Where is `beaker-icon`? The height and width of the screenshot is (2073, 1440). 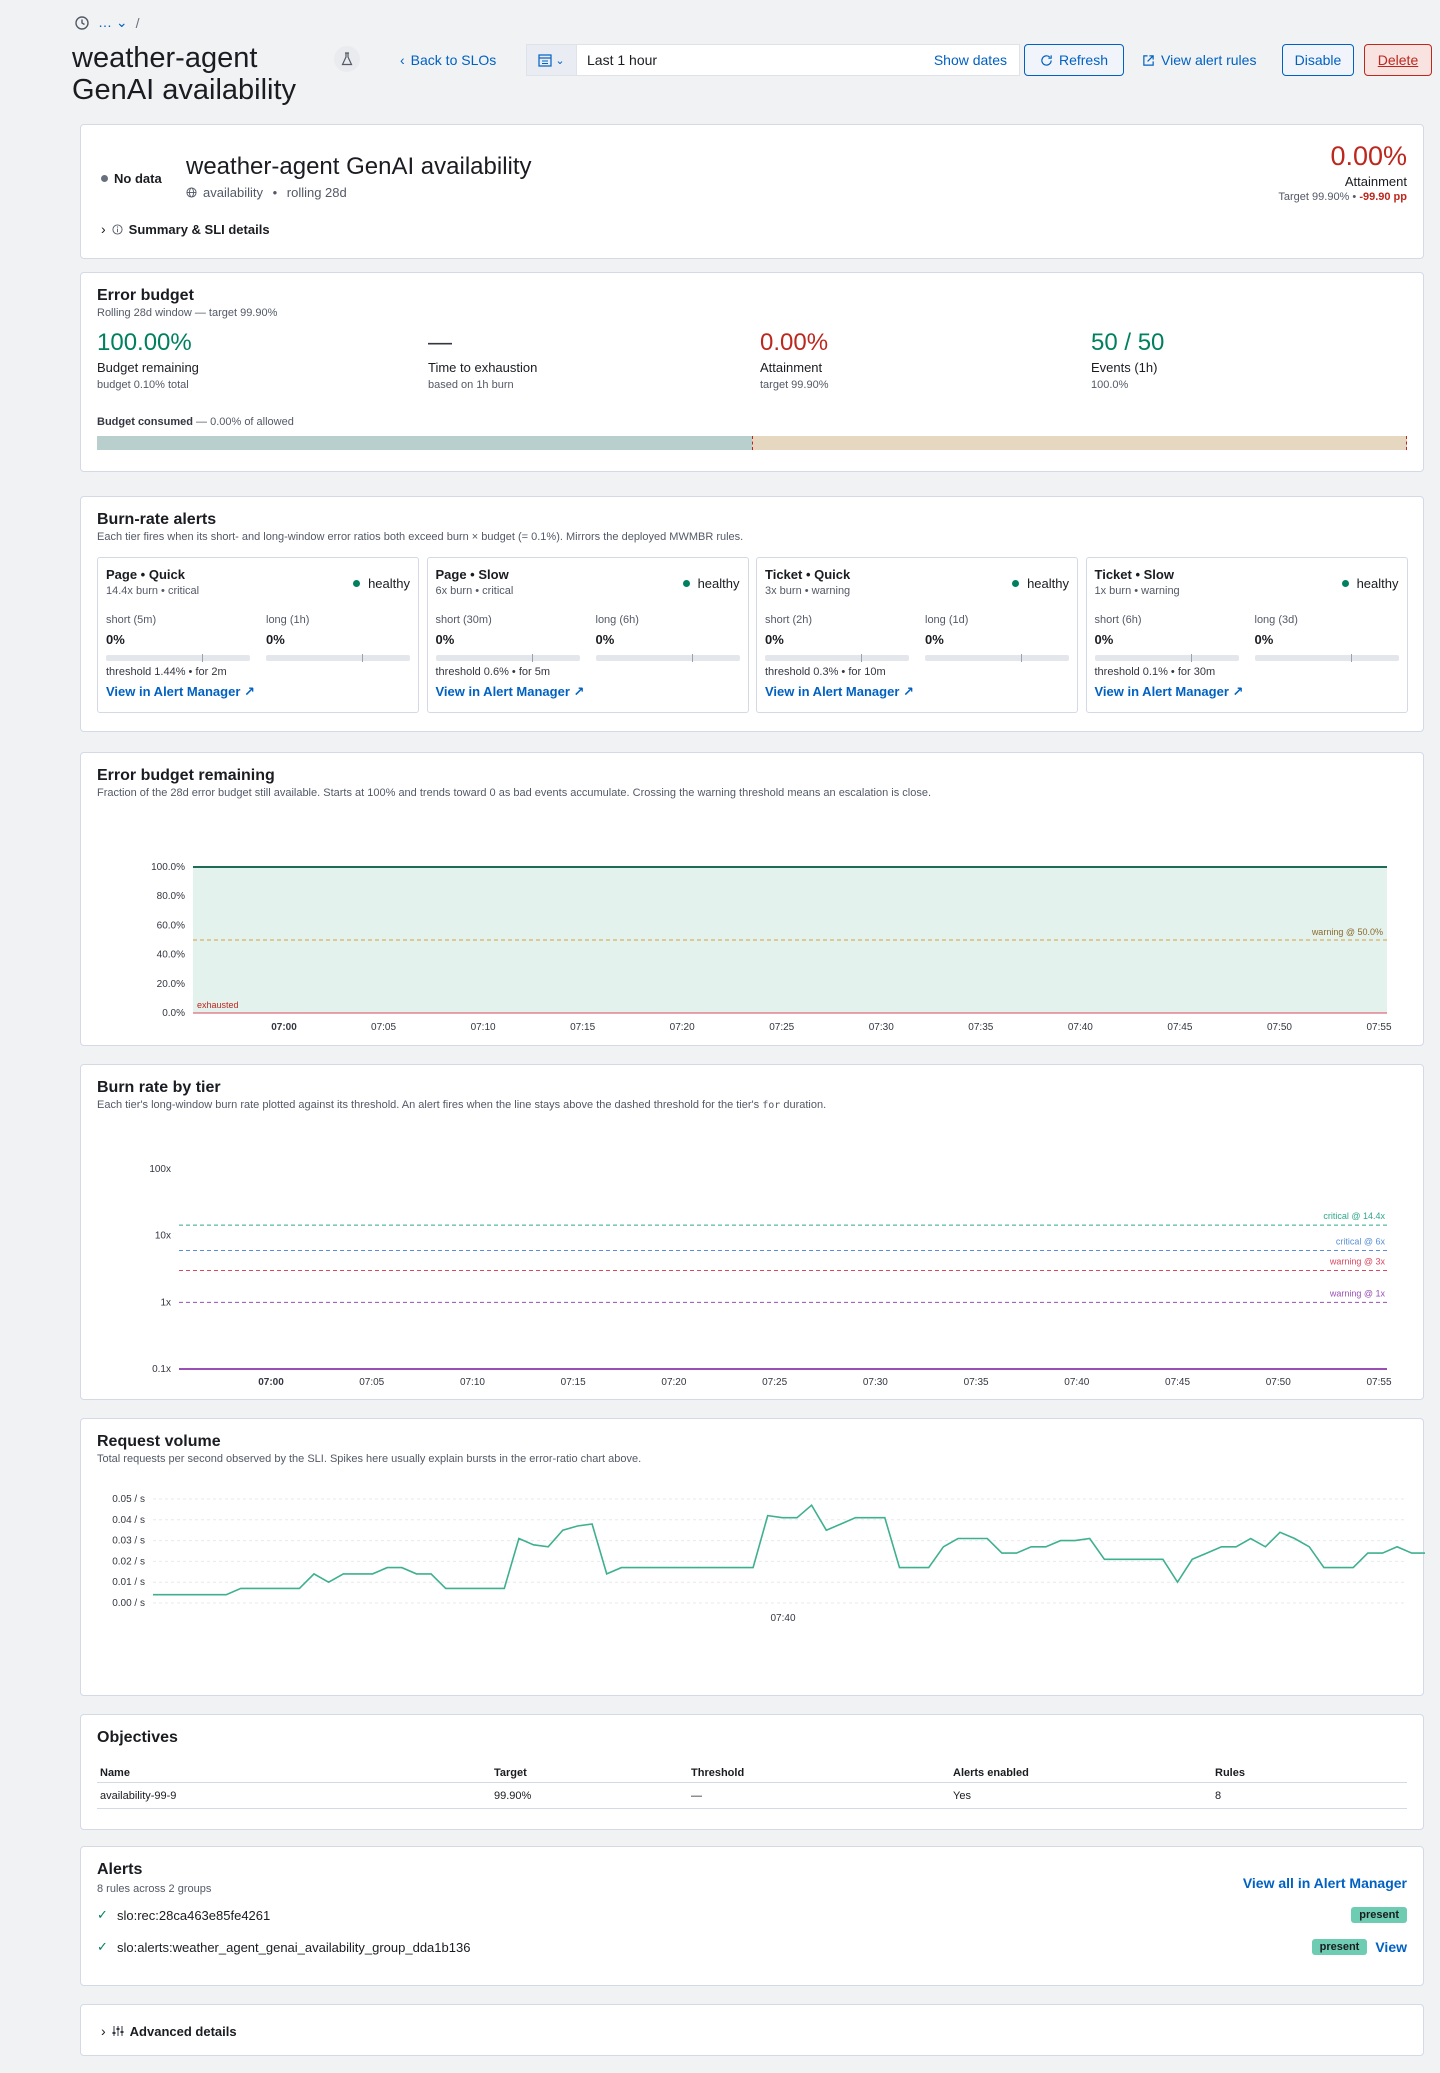 beaker-icon is located at coordinates (347, 59).